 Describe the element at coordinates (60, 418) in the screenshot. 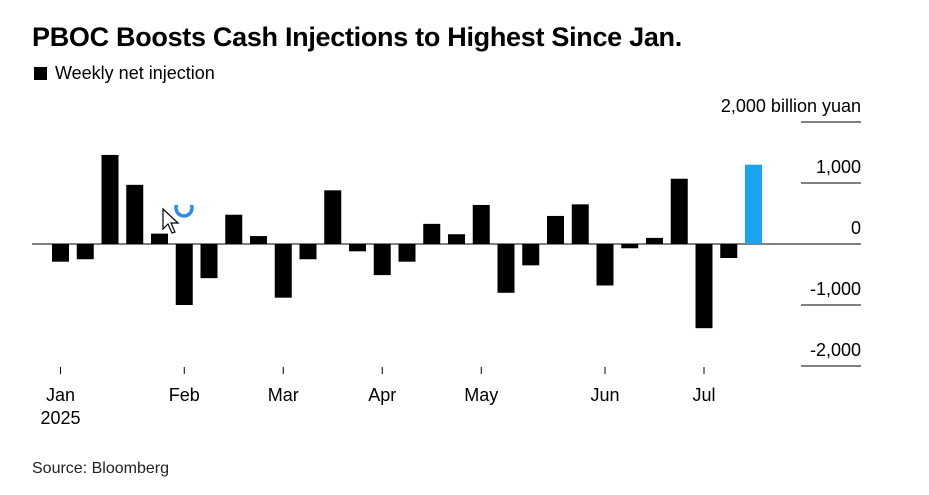

I see `x-tick-sublabel: 2025` at that location.